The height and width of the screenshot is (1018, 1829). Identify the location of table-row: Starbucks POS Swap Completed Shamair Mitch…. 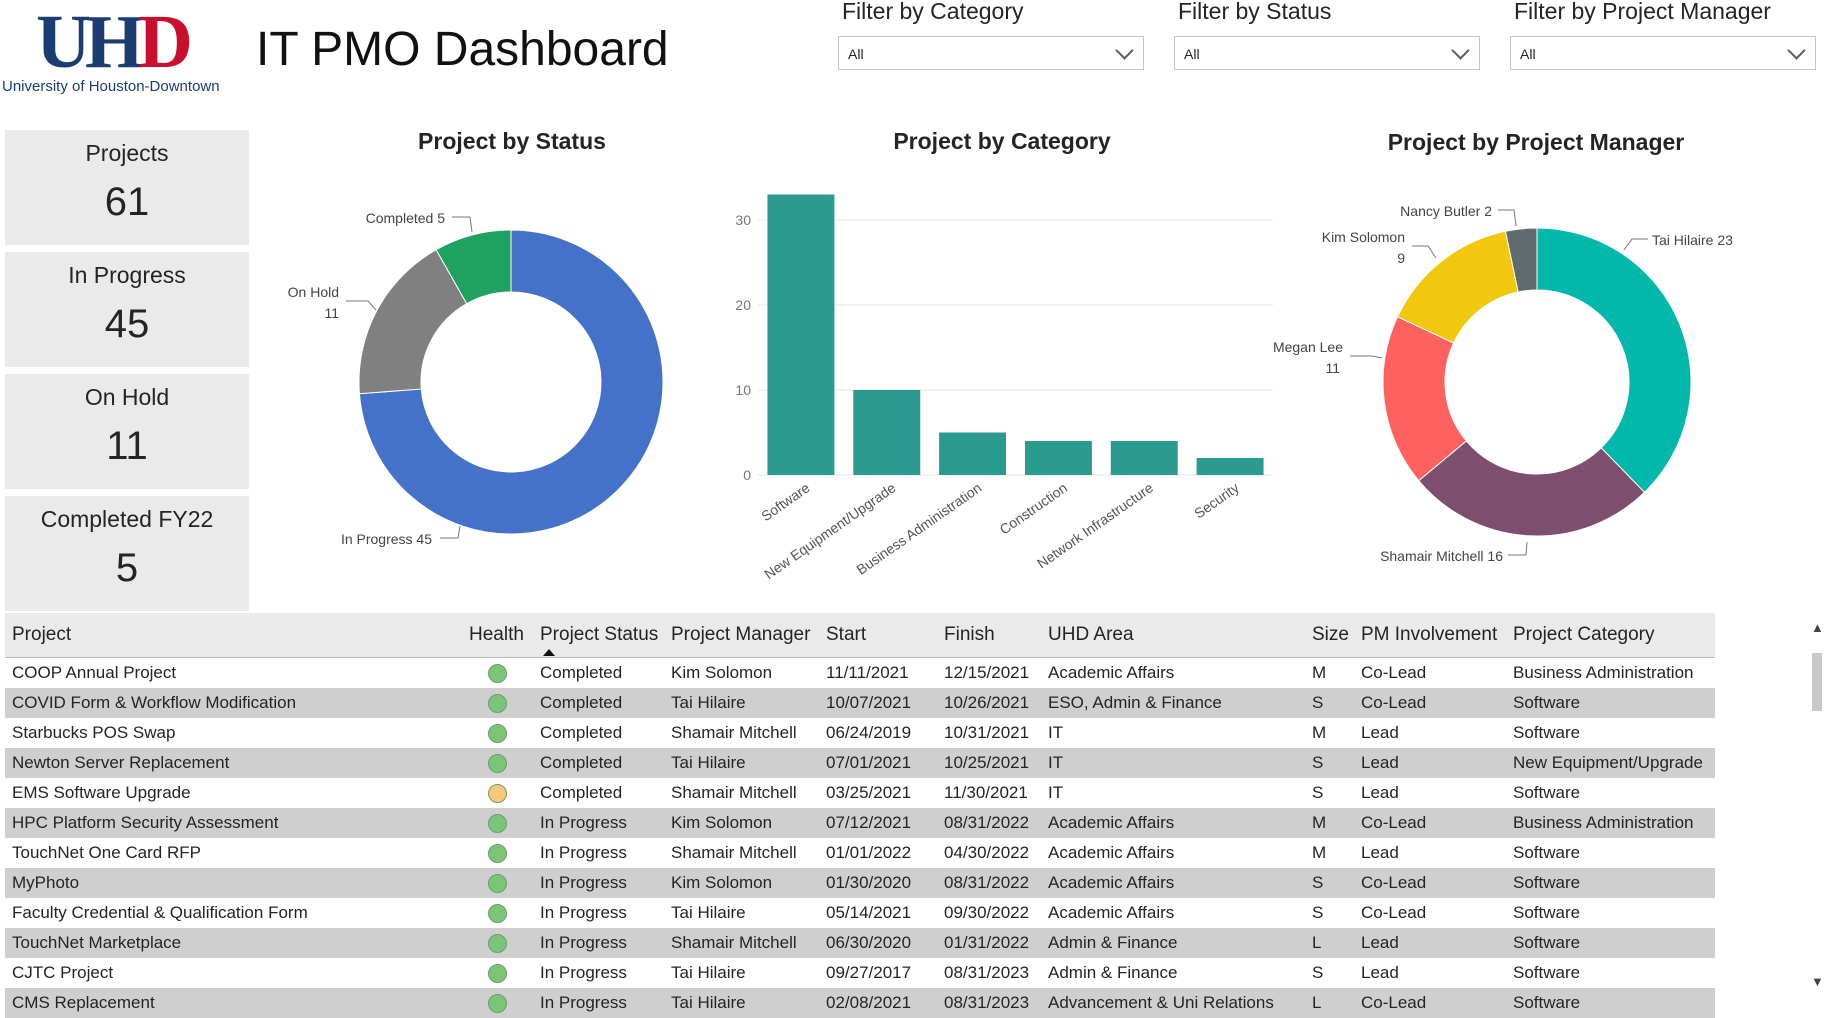
(860, 733).